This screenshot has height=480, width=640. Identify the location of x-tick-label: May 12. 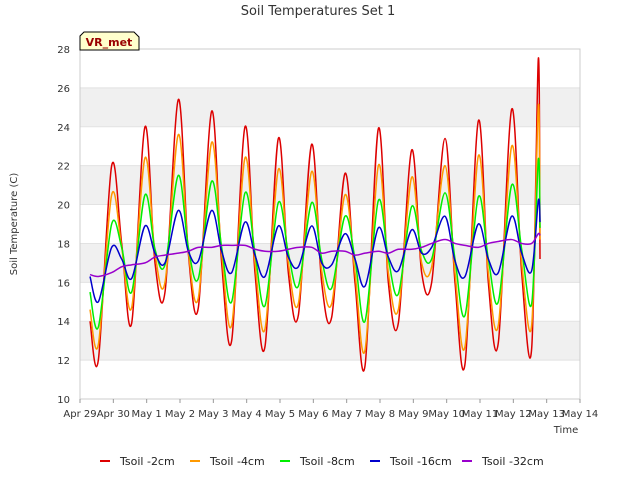
(513, 414).